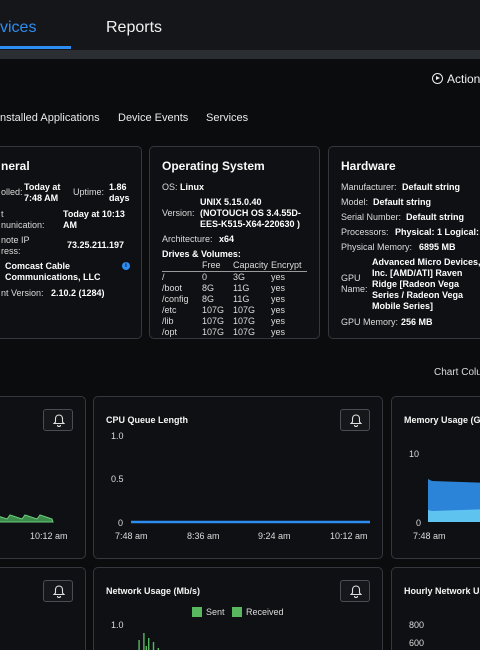 This screenshot has height=650, width=480. I want to click on chart-1-plot, so click(27, 518).